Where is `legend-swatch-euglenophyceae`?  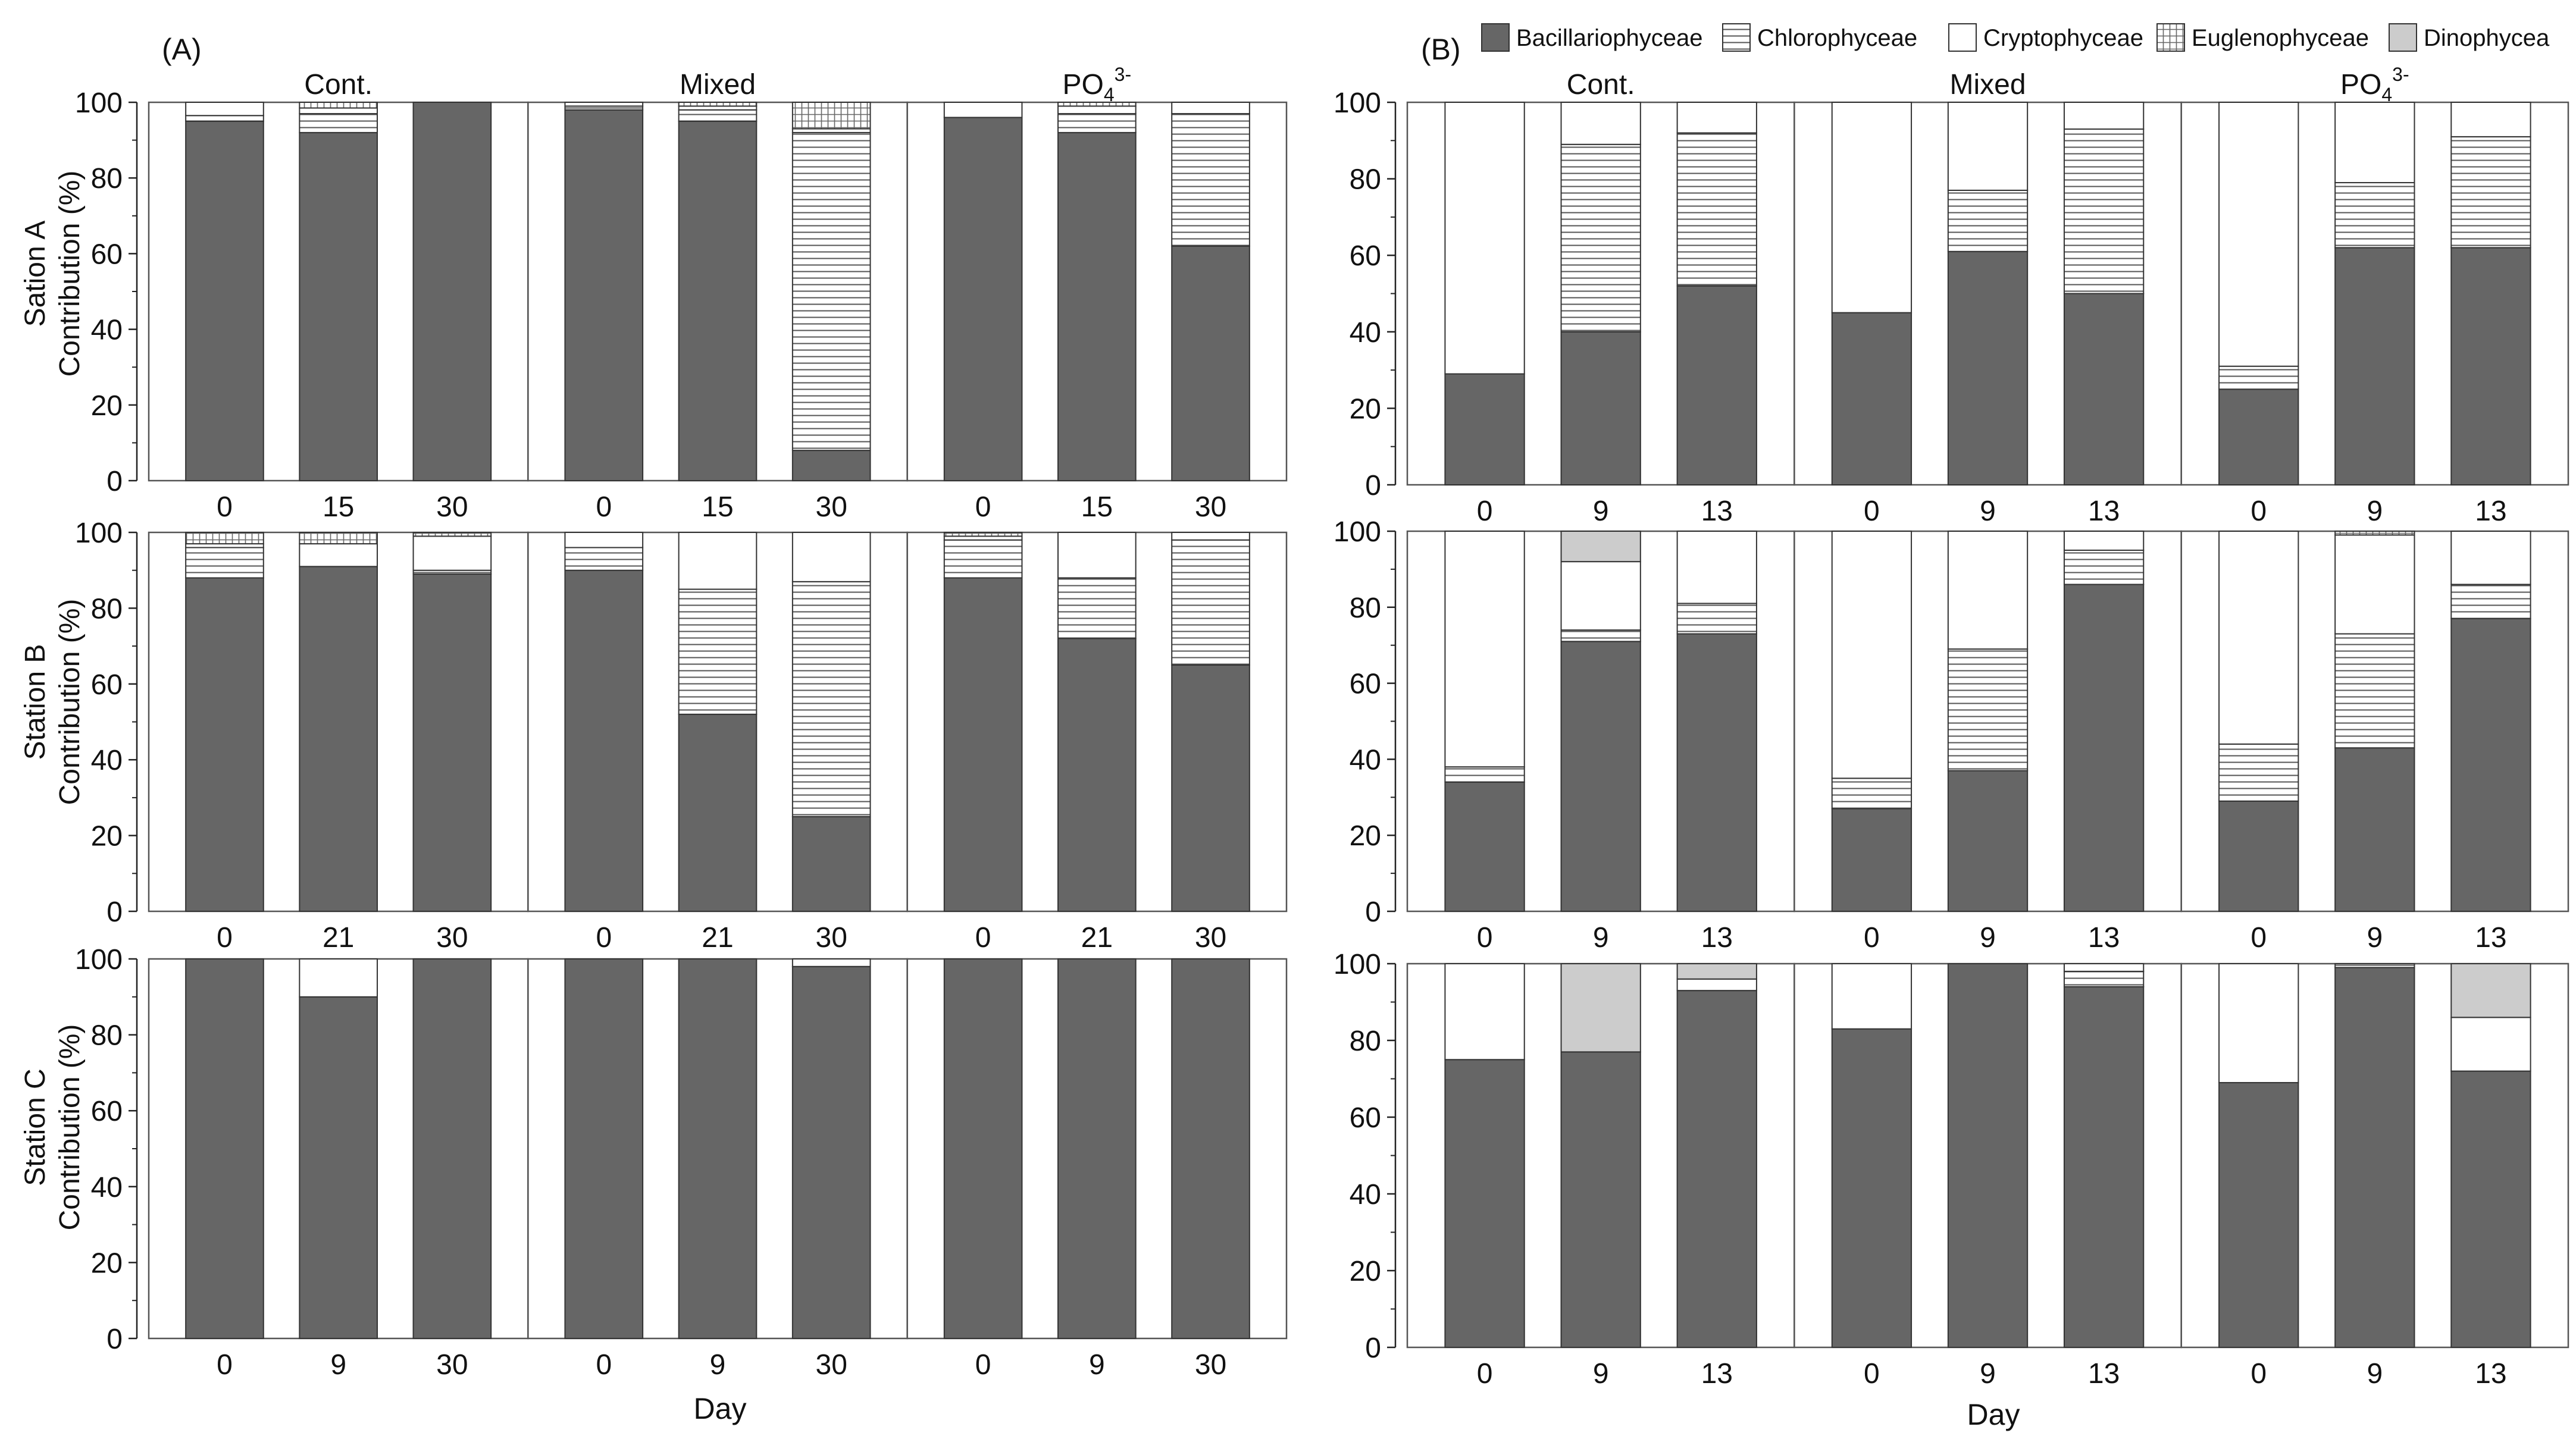
legend-swatch-euglenophyceae is located at coordinates (2170, 37).